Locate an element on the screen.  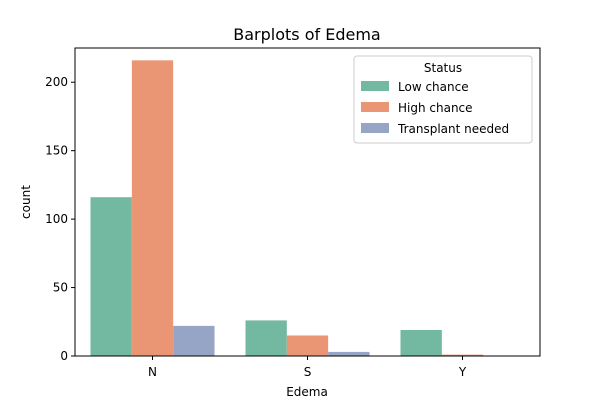
legend-label-high-chance: High chance is located at coordinates (435, 108).